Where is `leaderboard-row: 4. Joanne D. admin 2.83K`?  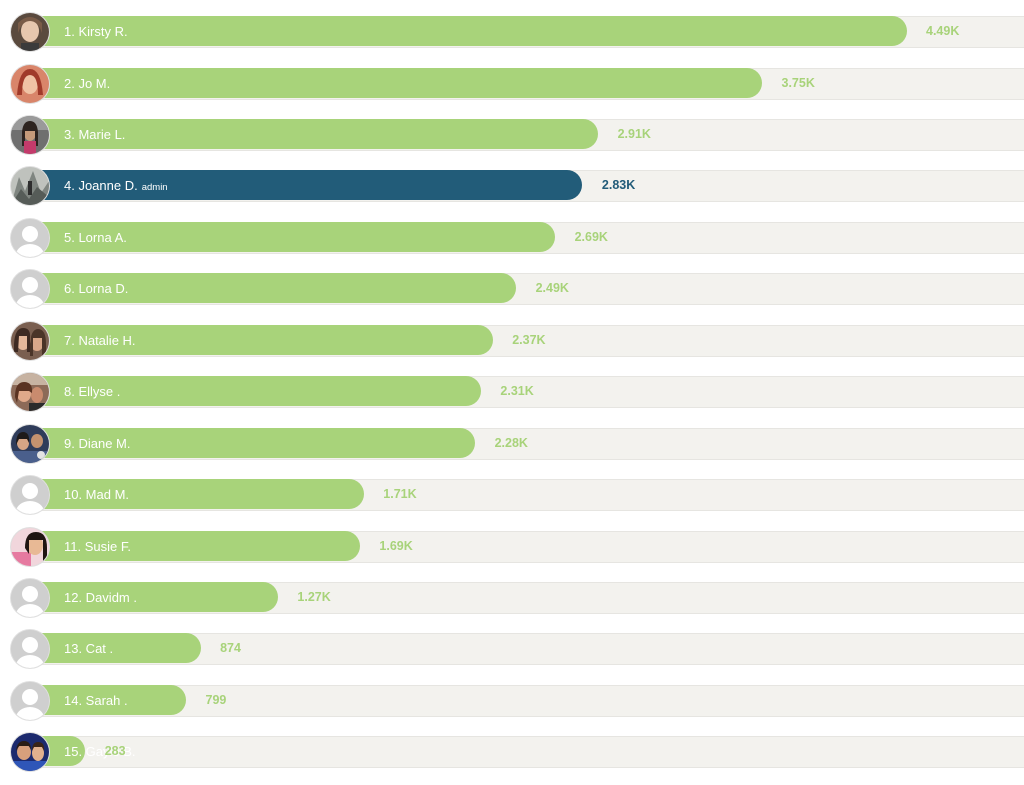 leaderboard-row: 4. Joanne D. admin 2.83K is located at coordinates (512, 186).